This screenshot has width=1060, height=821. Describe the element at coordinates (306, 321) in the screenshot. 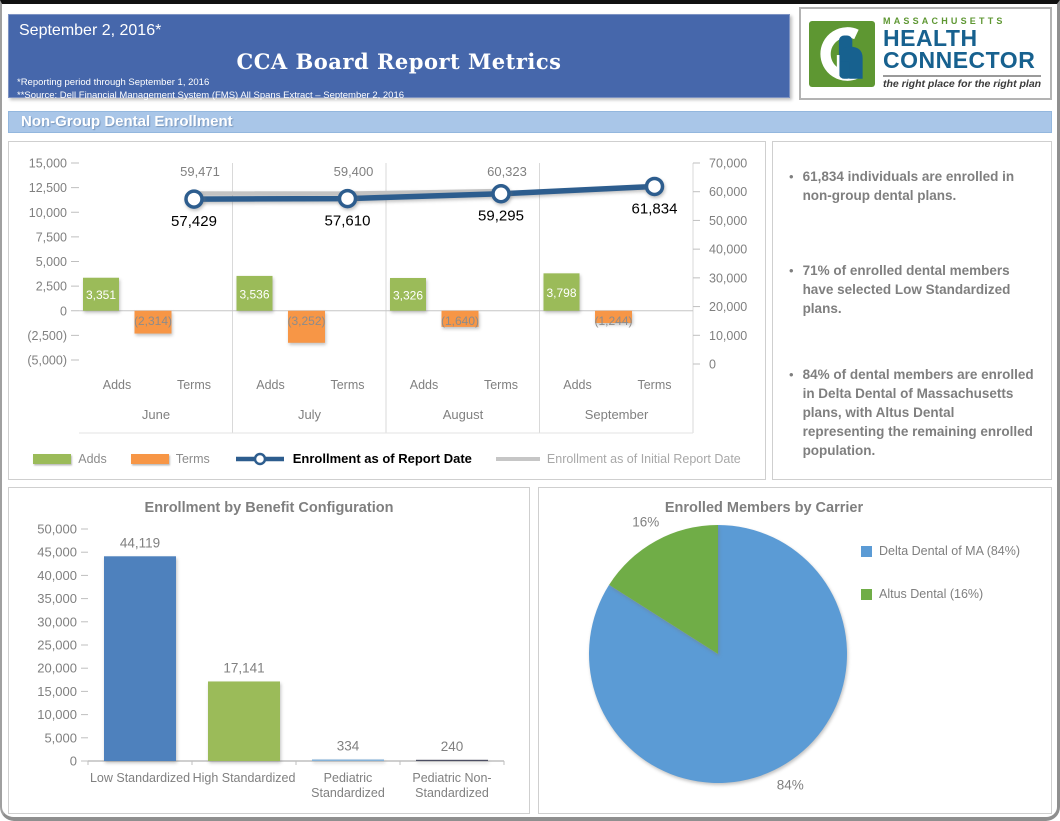

I see `terms-label: (3,252)` at that location.